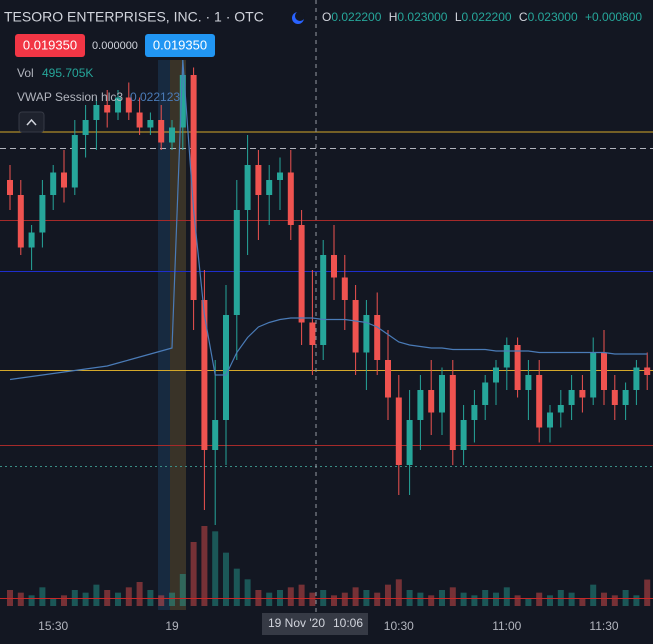 This screenshot has height=644, width=653. What do you see at coordinates (613, 17) in the screenshot?
I see `change-value: +0.000800` at bounding box center [613, 17].